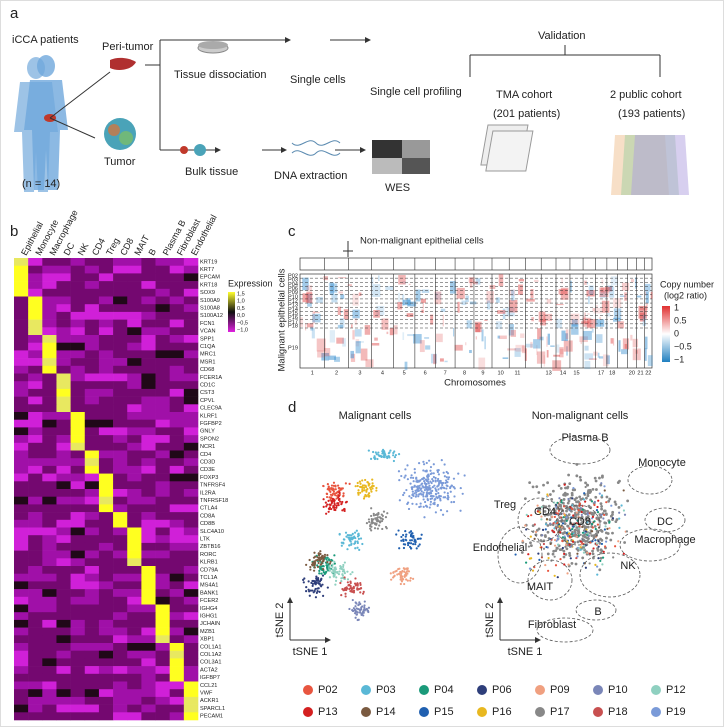 The height and width of the screenshot is (727, 724). I want to click on legend-label: P12, so click(676, 690).